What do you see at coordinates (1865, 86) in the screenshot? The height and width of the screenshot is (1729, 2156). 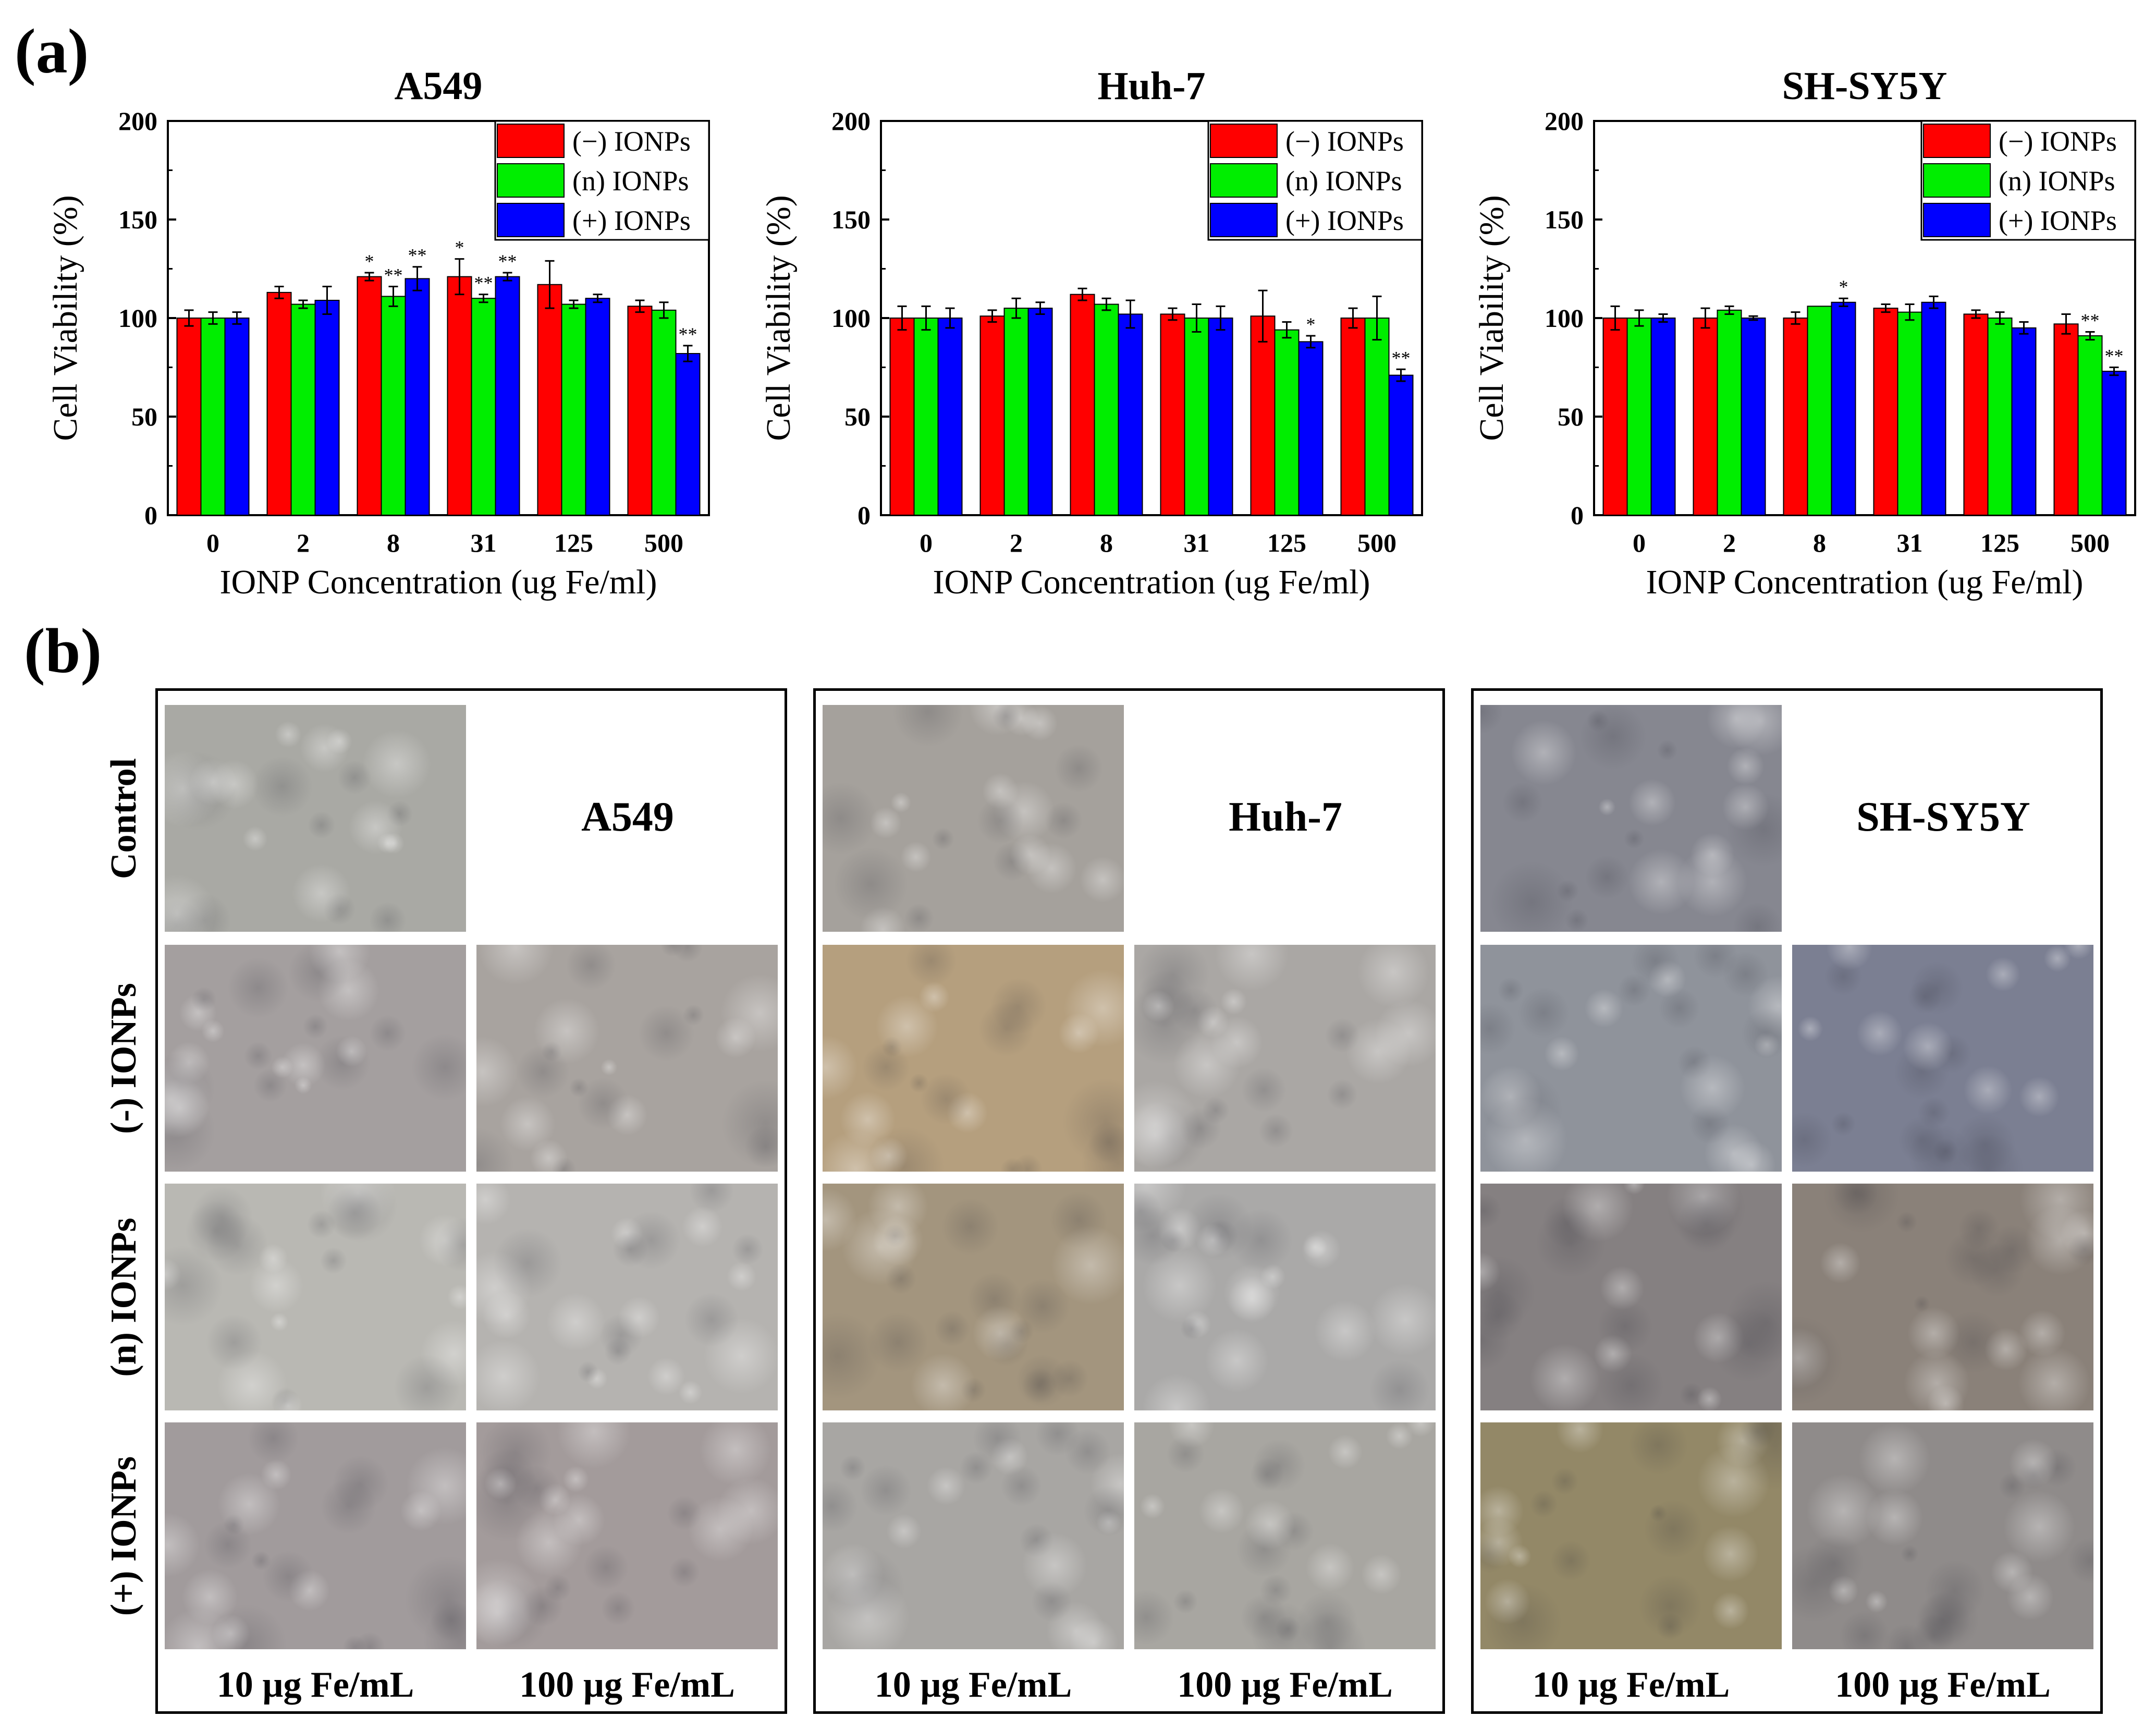 I see `chart-title: SH-SY5Y` at bounding box center [1865, 86].